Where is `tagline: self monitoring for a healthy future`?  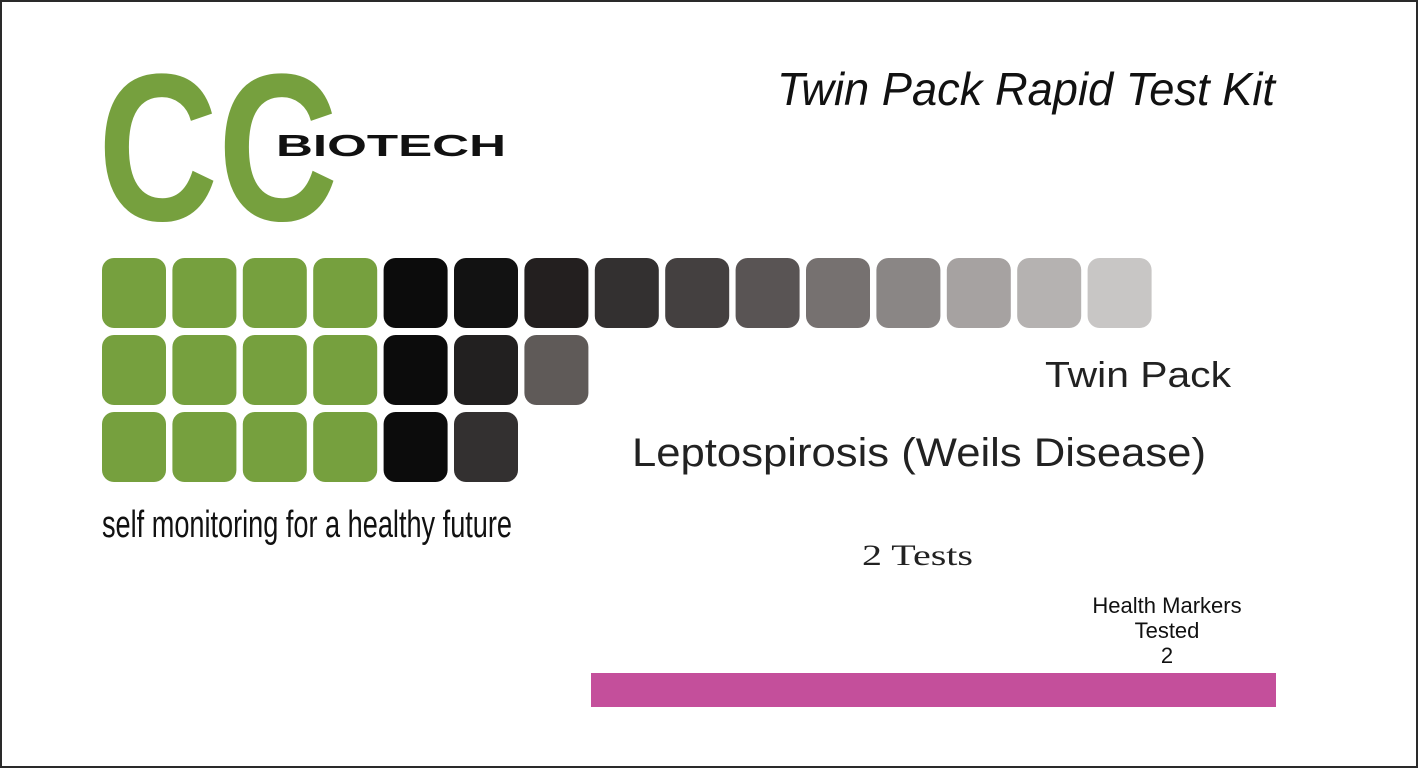
tagline: self monitoring for a healthy future is located at coordinates (307, 525).